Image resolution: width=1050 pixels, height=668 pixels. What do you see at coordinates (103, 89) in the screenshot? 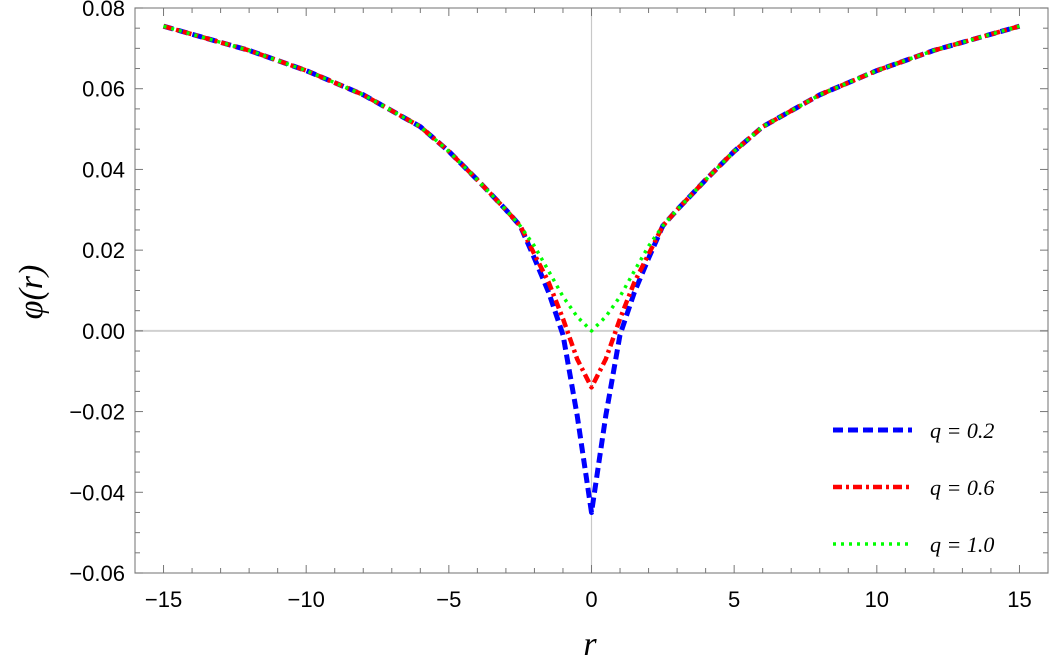
I see `y-tick-label: 0.06` at bounding box center [103, 89].